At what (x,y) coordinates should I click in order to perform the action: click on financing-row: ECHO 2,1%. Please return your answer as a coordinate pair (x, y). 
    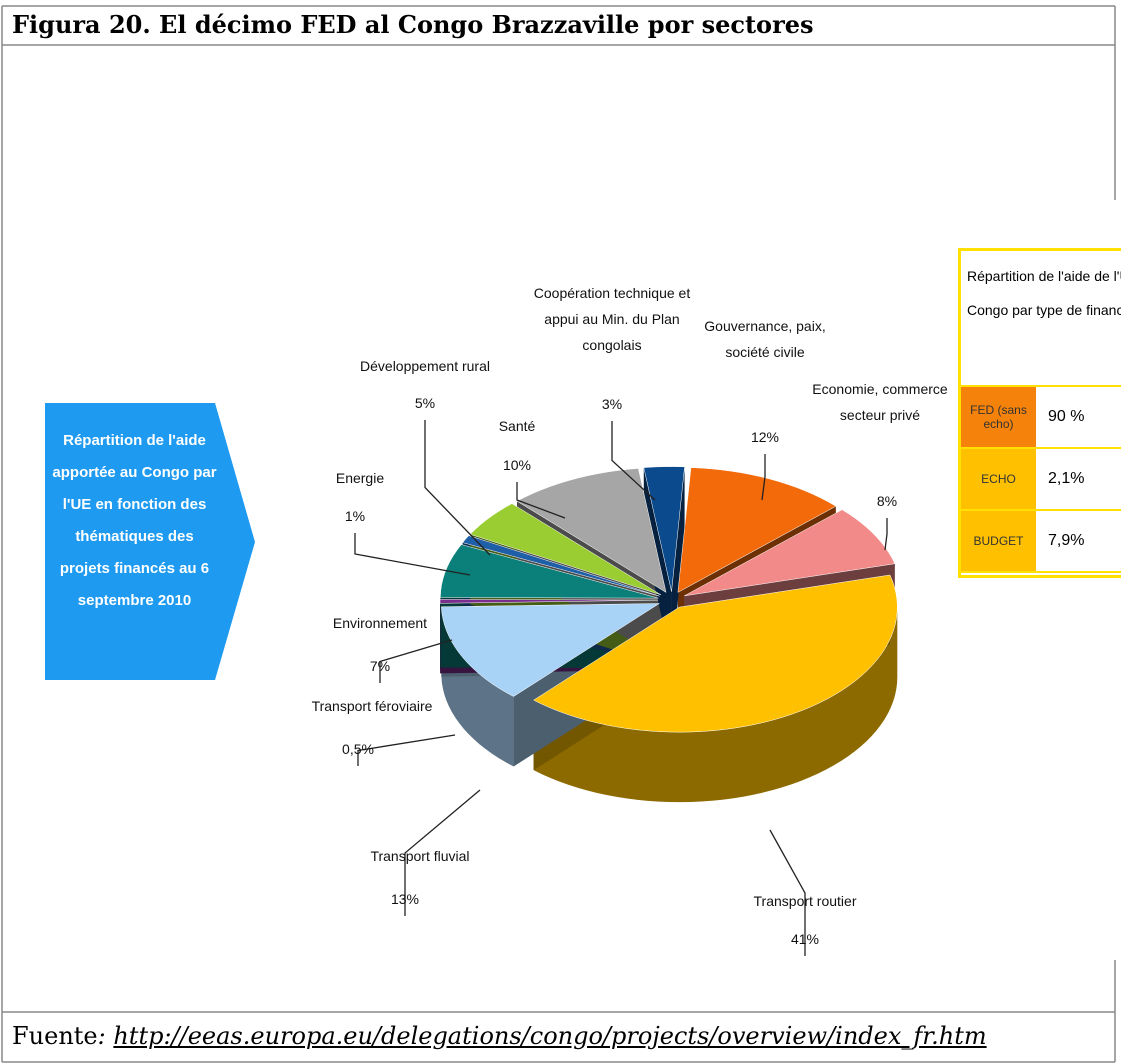
    Looking at the image, I should click on (1041, 480).